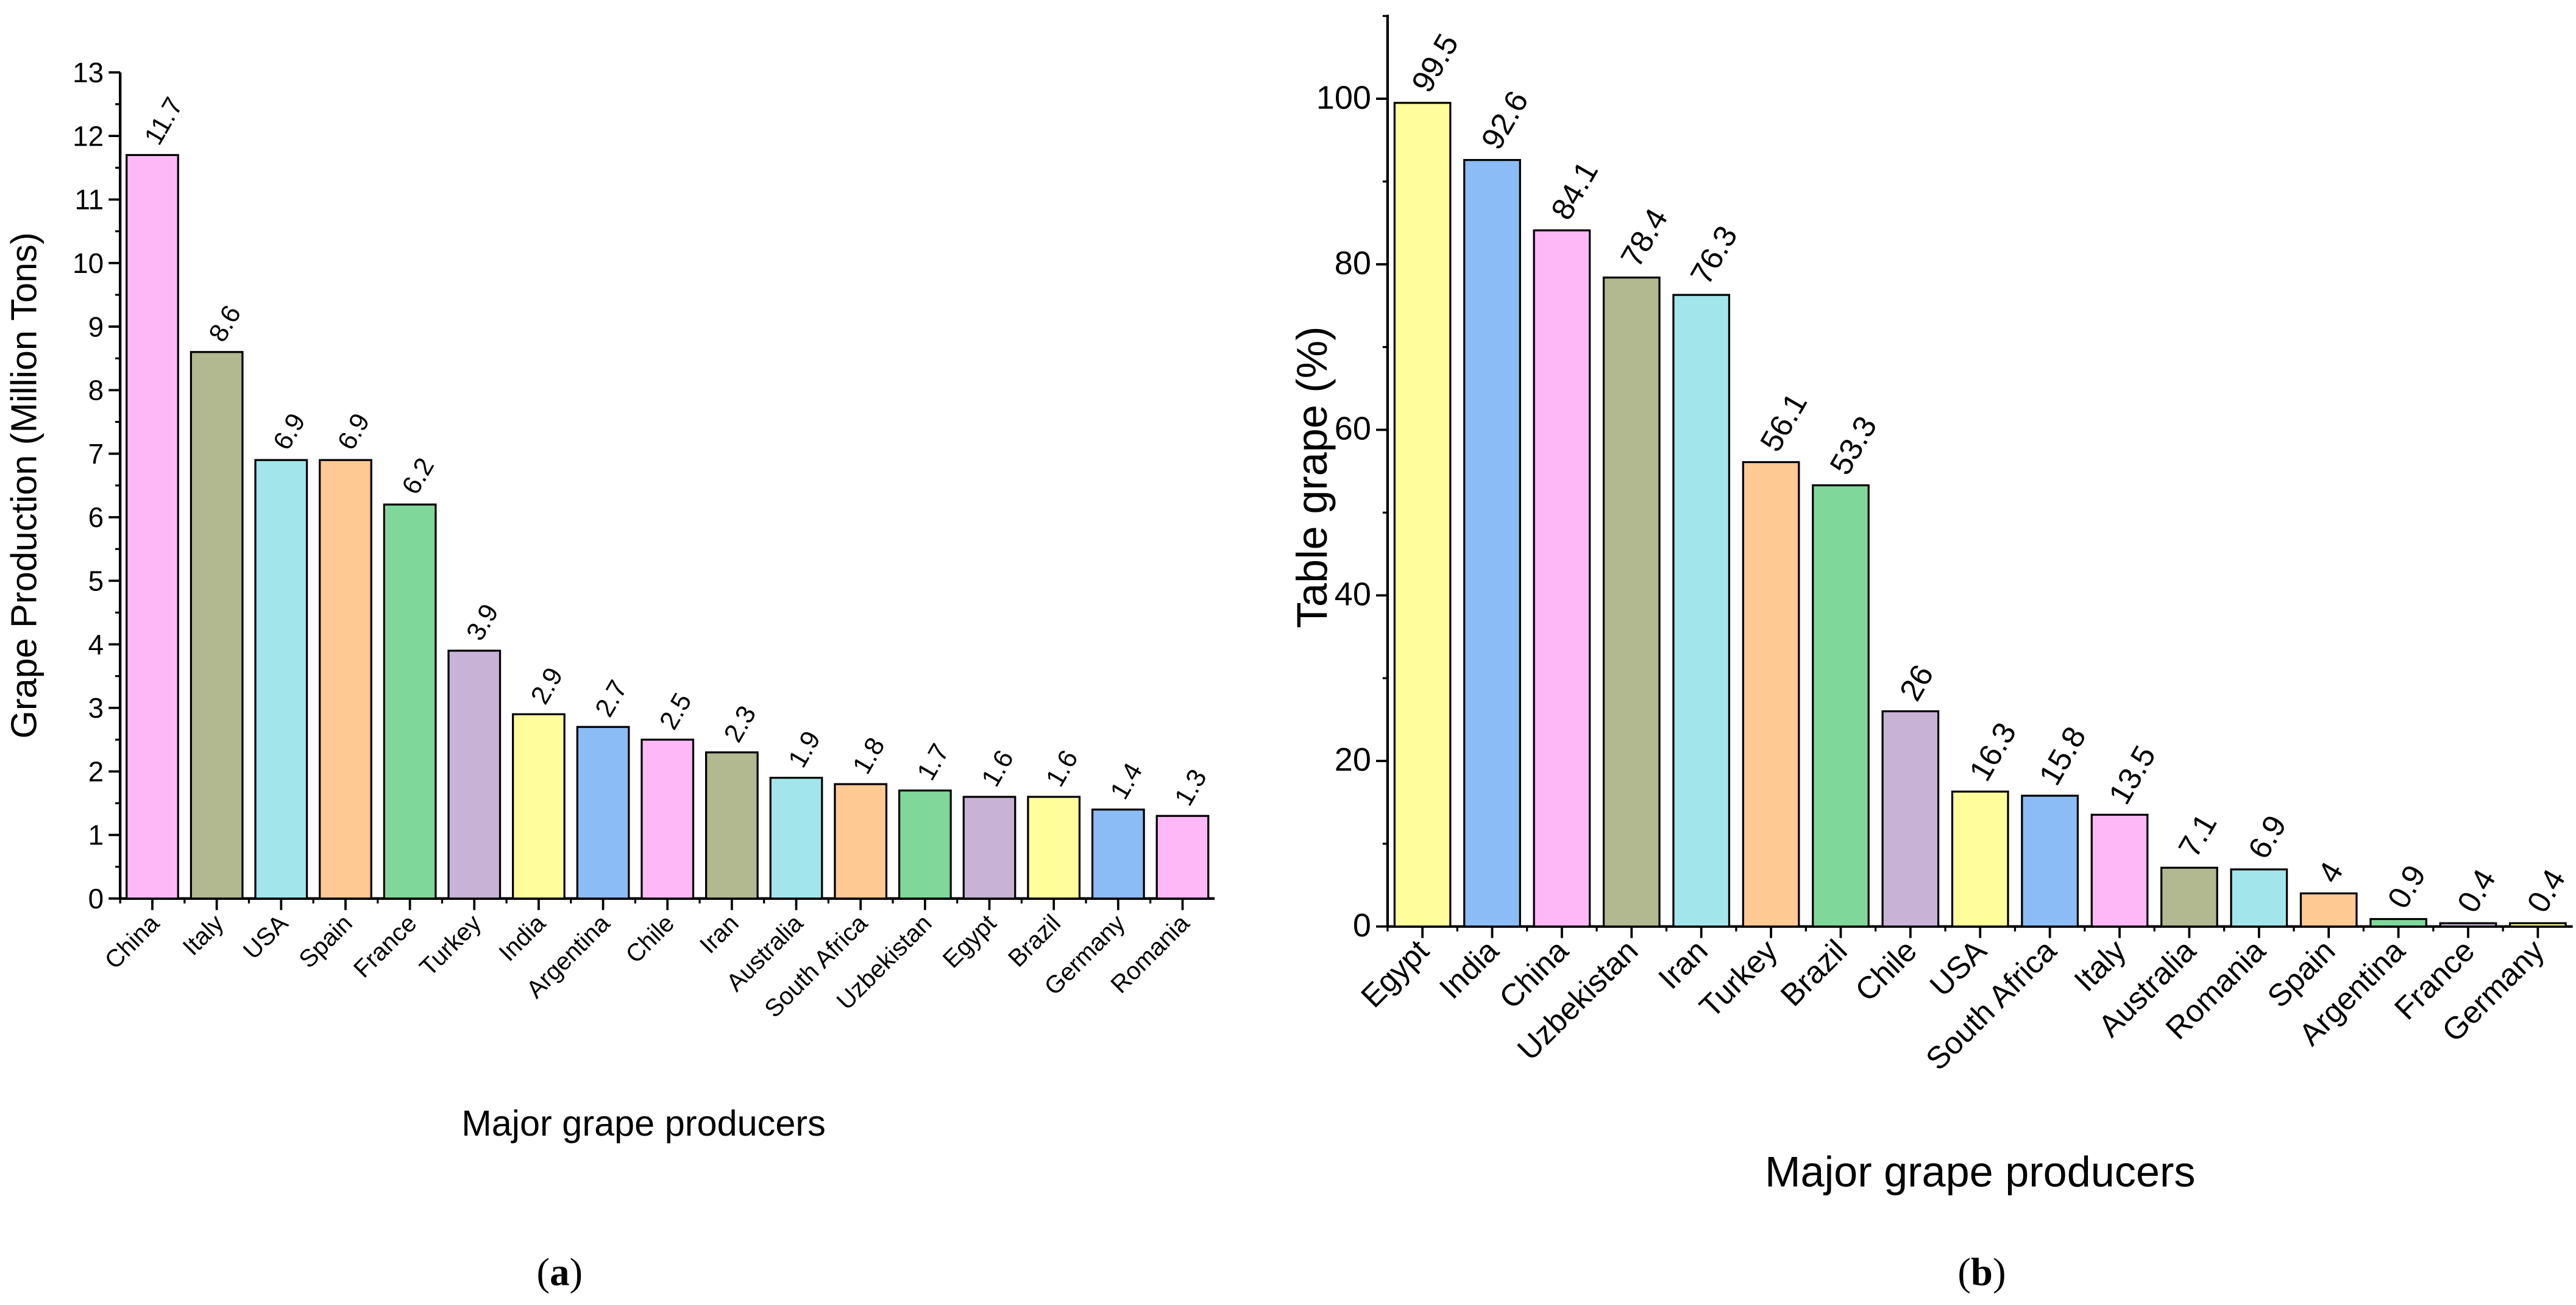 The width and height of the screenshot is (2576, 1305). What do you see at coordinates (1575, 190) in the screenshot?
I see `value-label: 84.1` at bounding box center [1575, 190].